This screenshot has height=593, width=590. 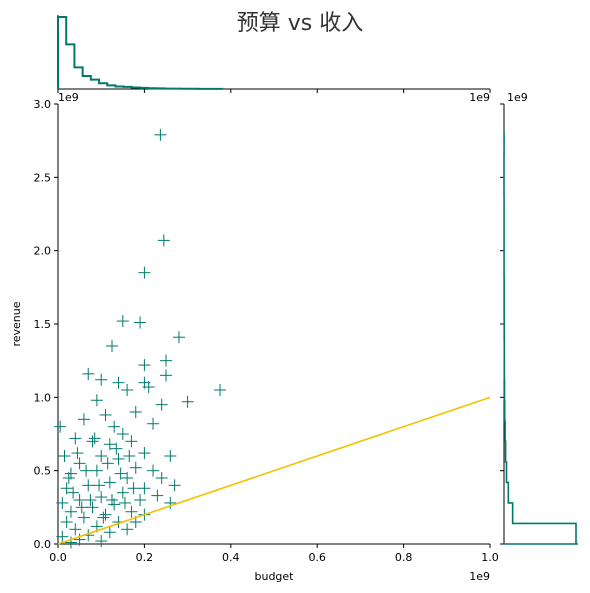 What do you see at coordinates (58, 557) in the screenshot?
I see `x-tick-label: 0.0` at bounding box center [58, 557].